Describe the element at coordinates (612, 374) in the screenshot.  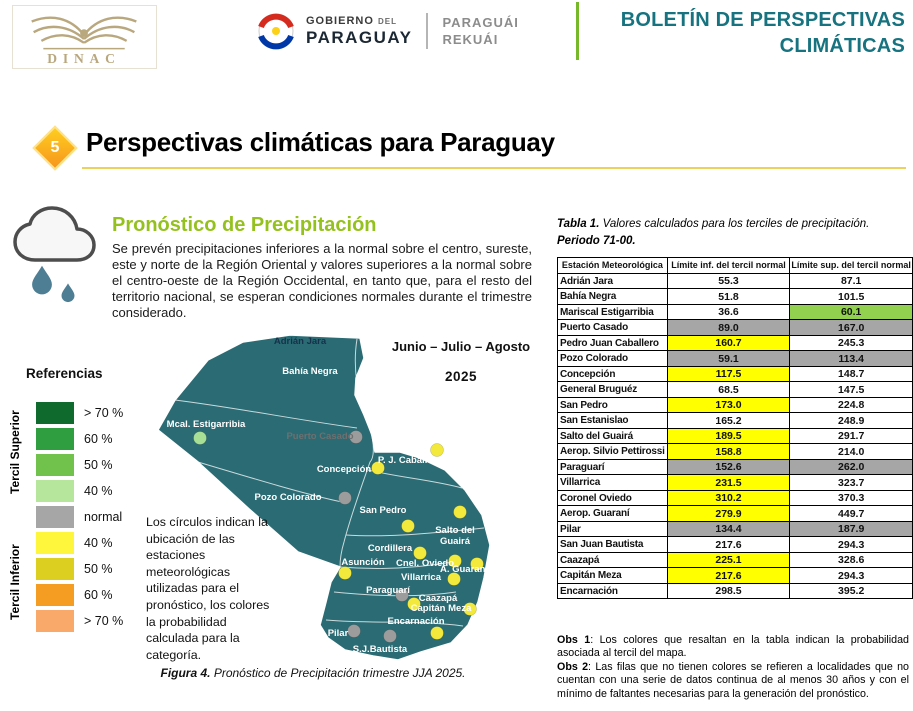
I see `station-cell: Concepción` at that location.